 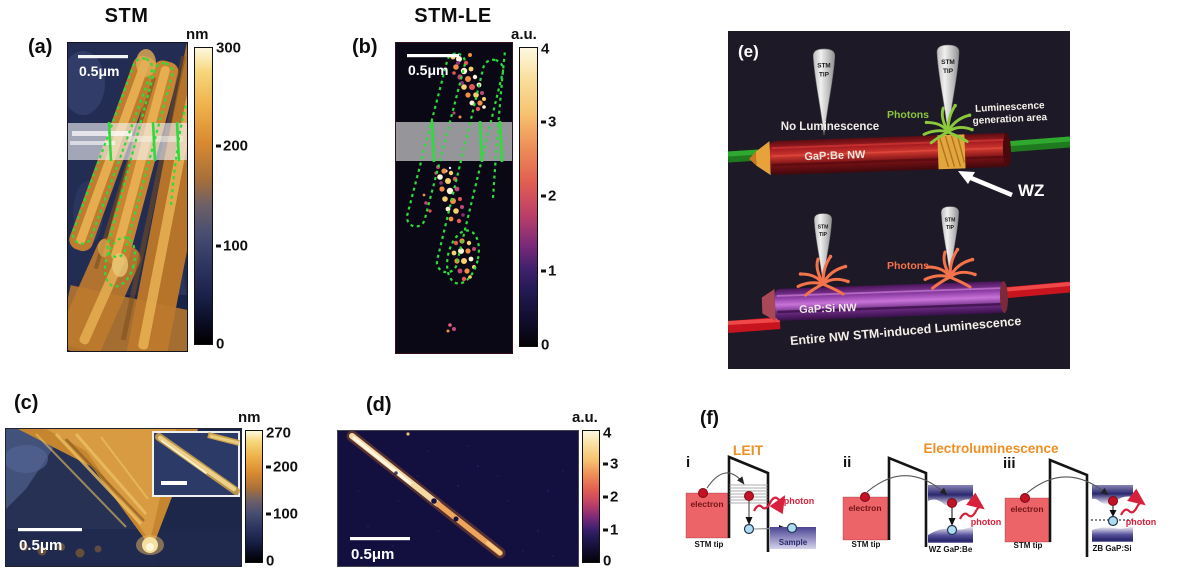 I want to click on luminescent-nanowire-stripe, so click(x=426, y=495).